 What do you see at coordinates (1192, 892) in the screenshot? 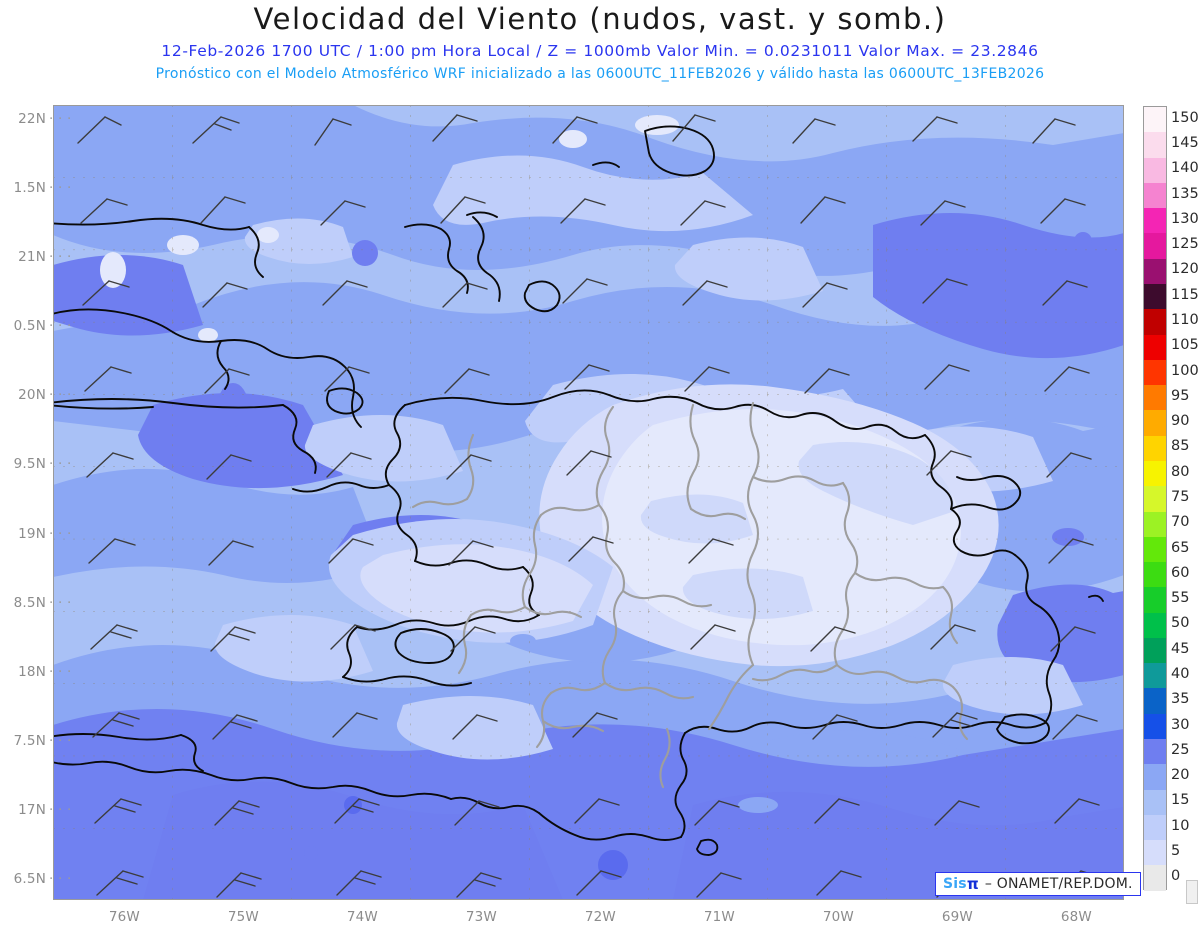
I see `scroll-rail` at bounding box center [1192, 892].